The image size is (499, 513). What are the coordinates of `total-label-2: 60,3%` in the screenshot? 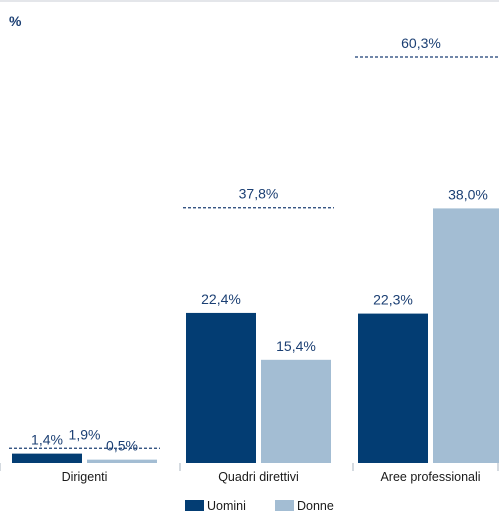 It's located at (421, 43).